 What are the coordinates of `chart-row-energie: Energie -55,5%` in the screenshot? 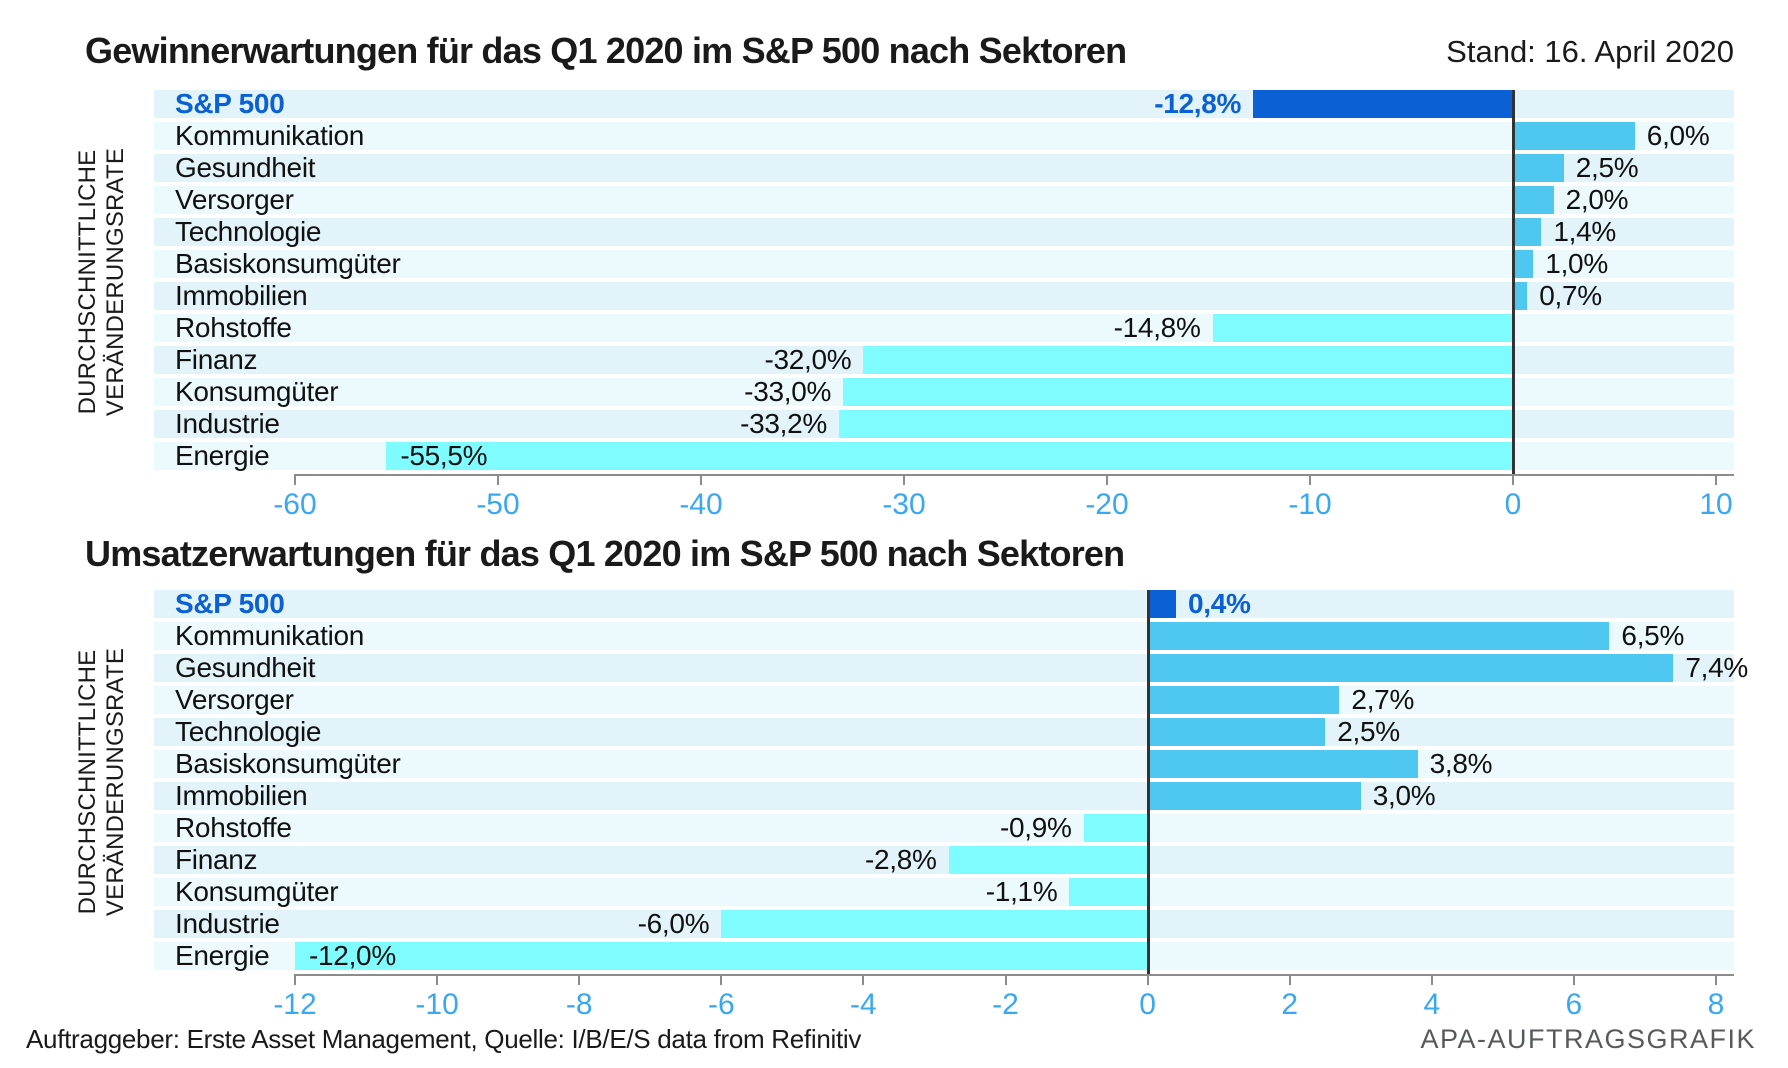 It's located at (944, 455).